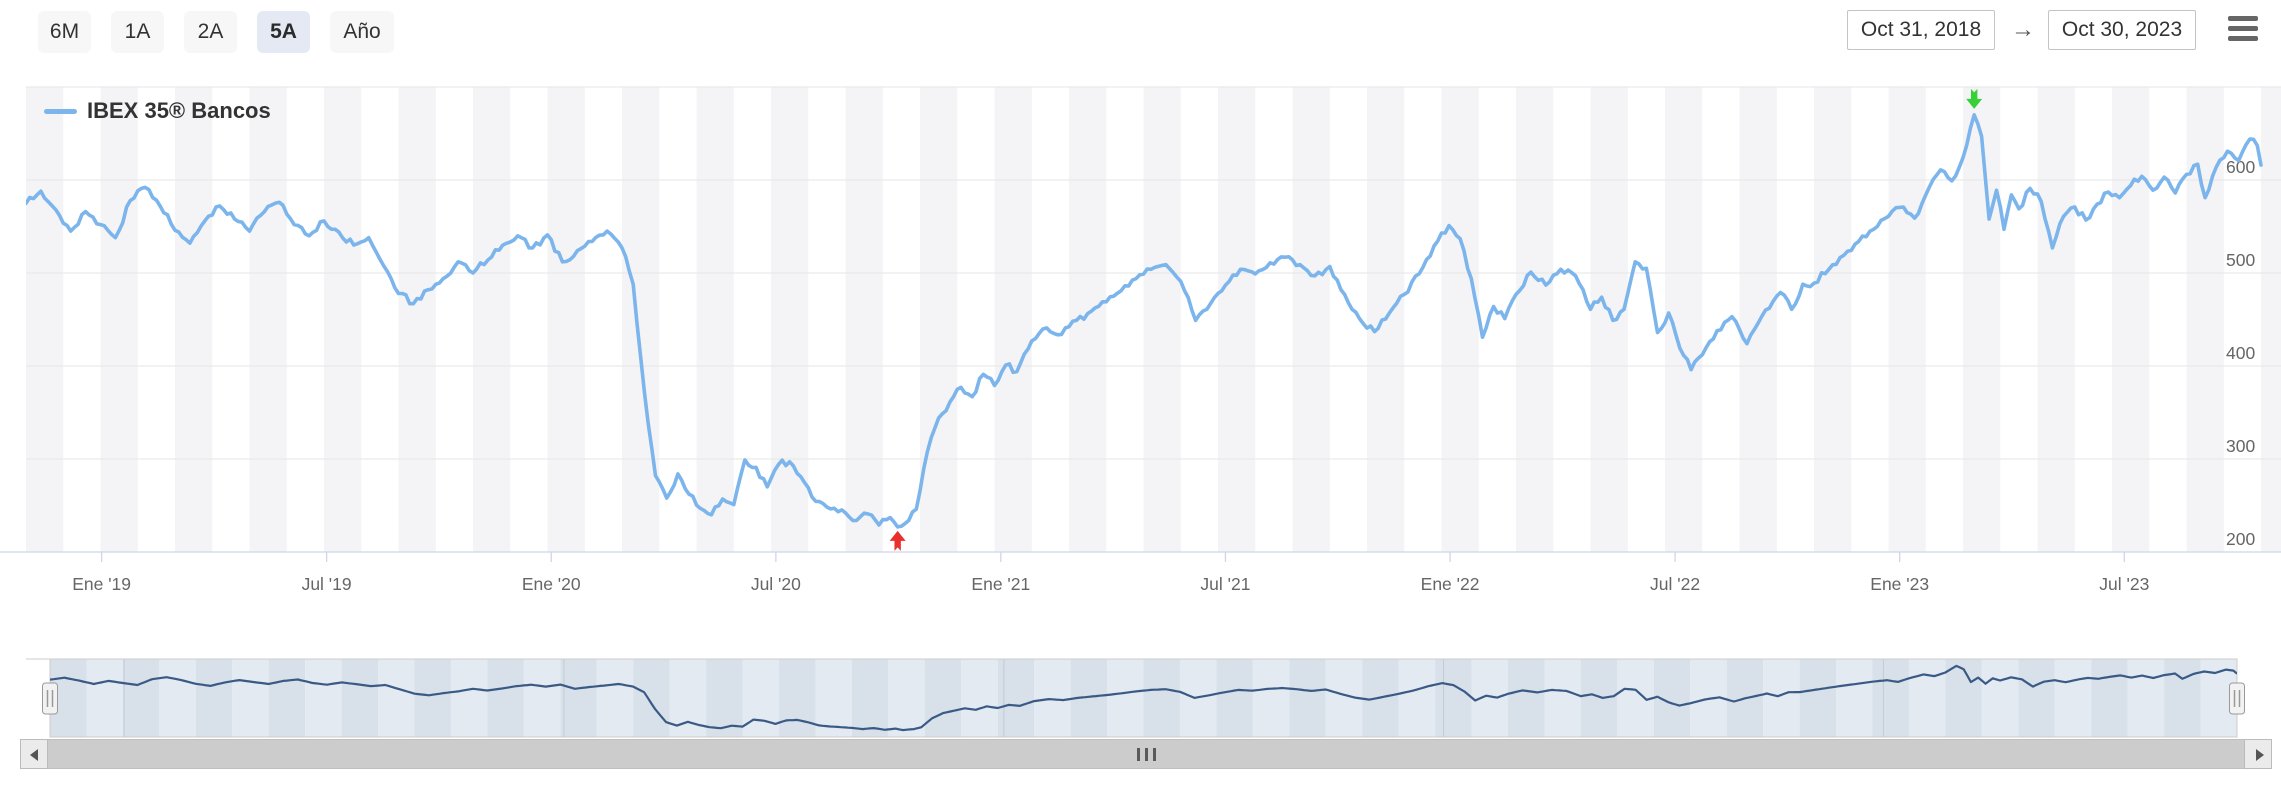 Image resolution: width=2281 pixels, height=791 pixels. I want to click on grip-bars-icon, so click(1148, 754).